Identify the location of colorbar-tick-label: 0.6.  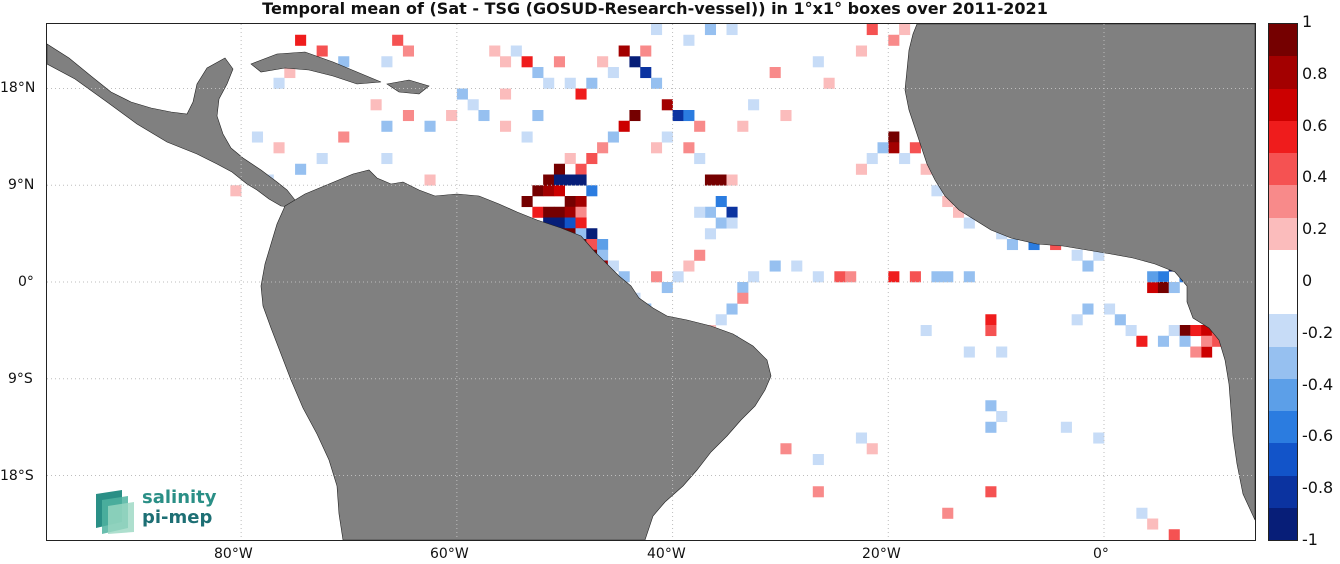
(1315, 125).